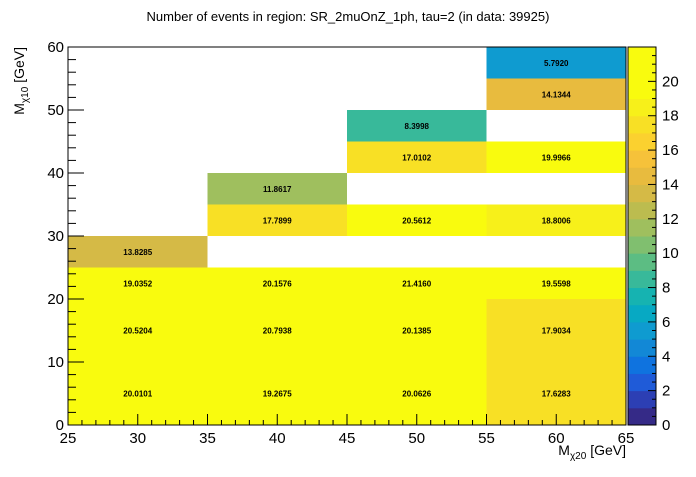 Image resolution: width=696 pixels, height=477 pixels. What do you see at coordinates (416, 394) in the screenshot?
I see `cell-value-label: 20.0626` at bounding box center [416, 394].